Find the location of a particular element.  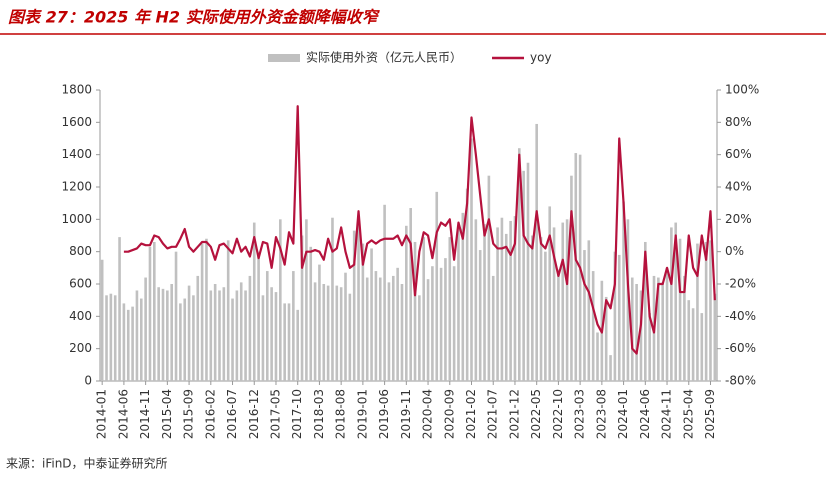

y2-tick-label: -80% is located at coordinates (740, 381).